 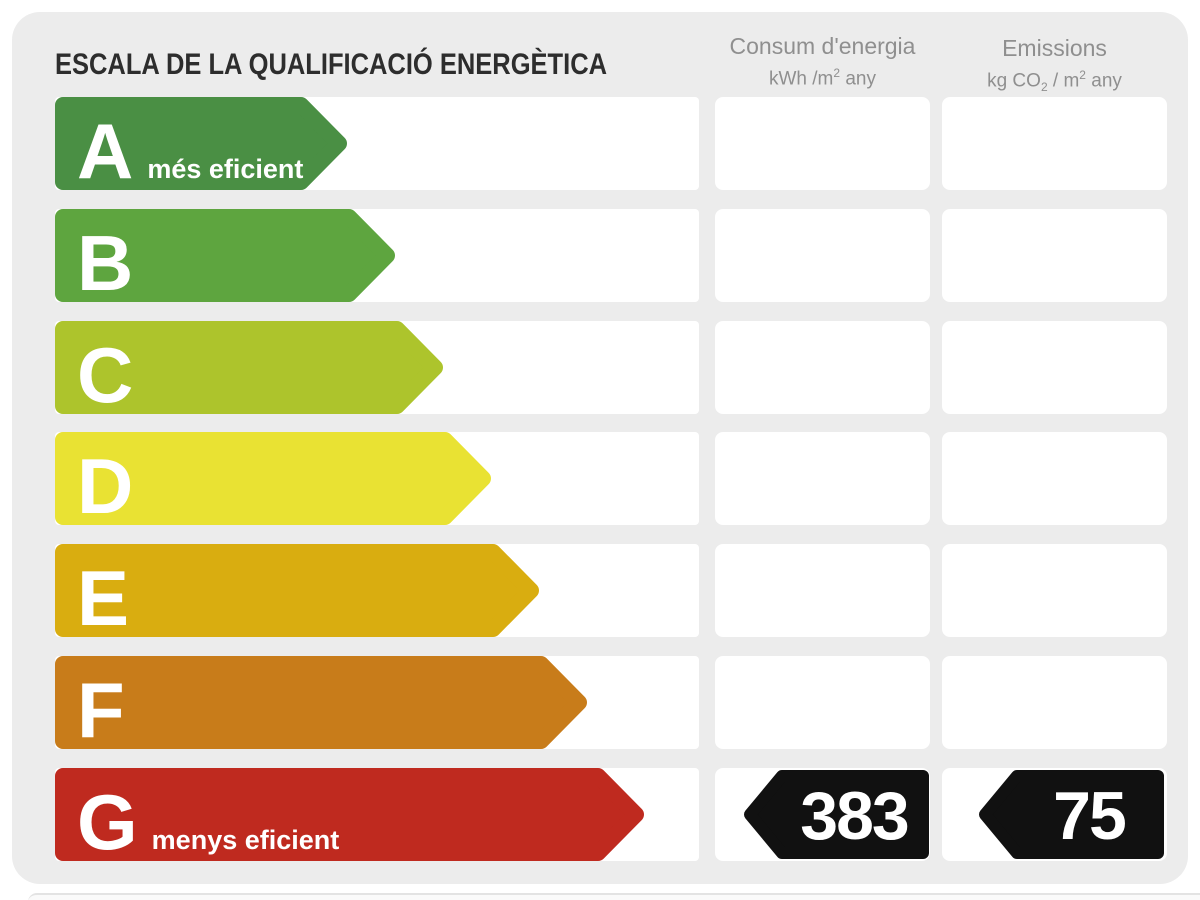 I want to click on consum-value-badge: 383, so click(x=836, y=814).